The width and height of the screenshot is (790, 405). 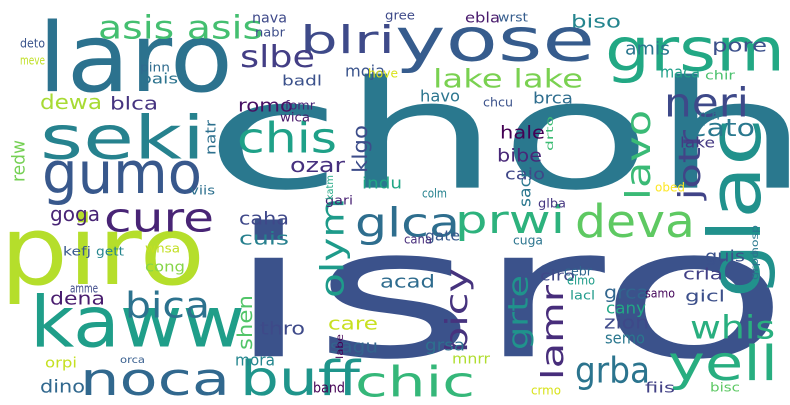 I want to click on cloud-word: nabr, so click(x=270, y=32).